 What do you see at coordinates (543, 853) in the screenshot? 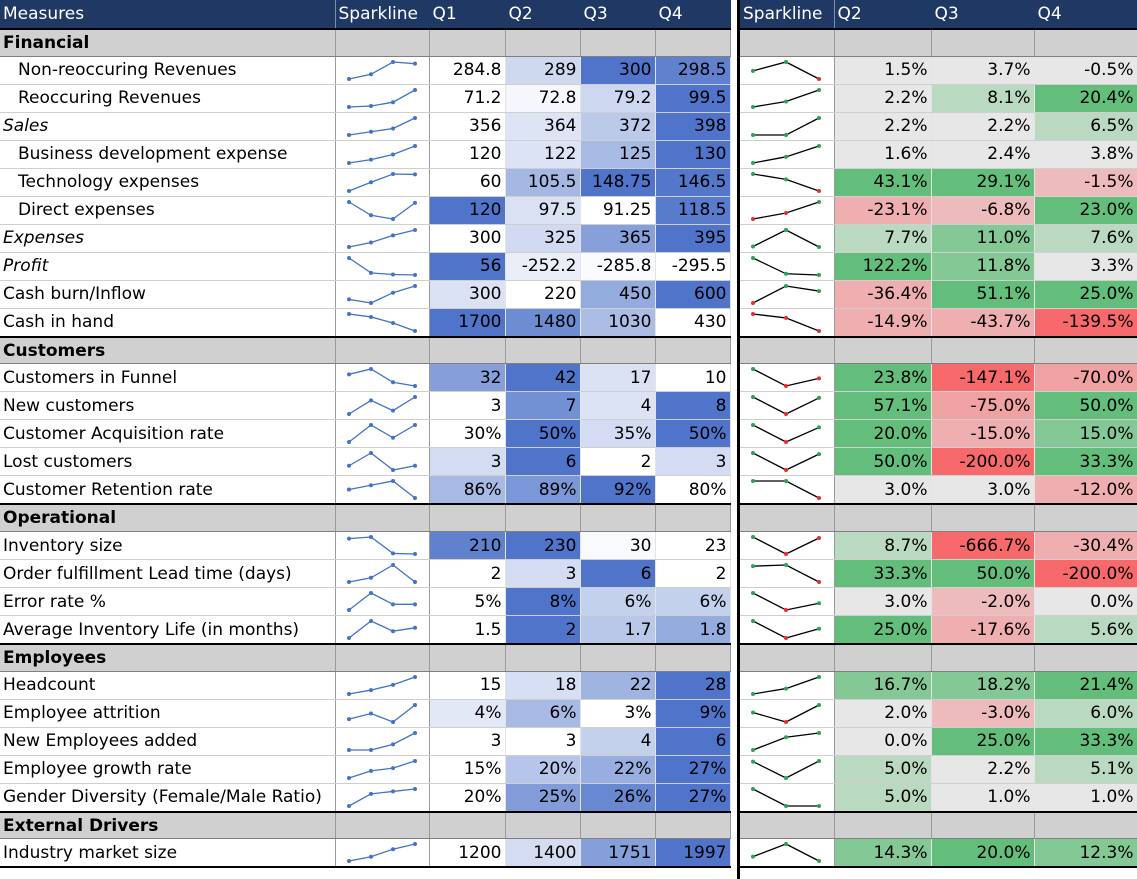
I see `quarter-value: 1400` at bounding box center [543, 853].